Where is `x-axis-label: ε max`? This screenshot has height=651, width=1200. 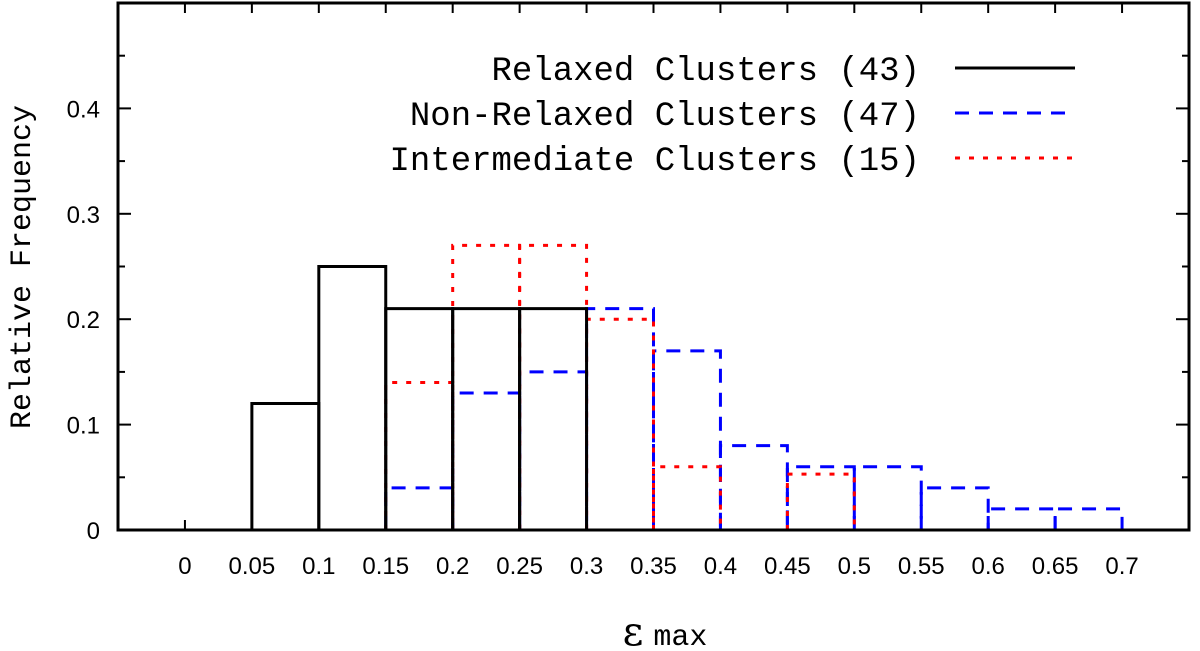 x-axis-label: ε max is located at coordinates (665, 630).